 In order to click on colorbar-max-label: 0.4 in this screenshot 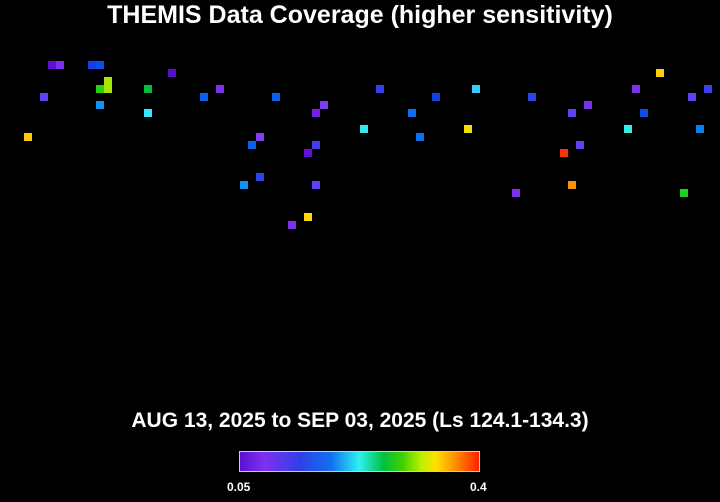, I will do `click(478, 487)`.